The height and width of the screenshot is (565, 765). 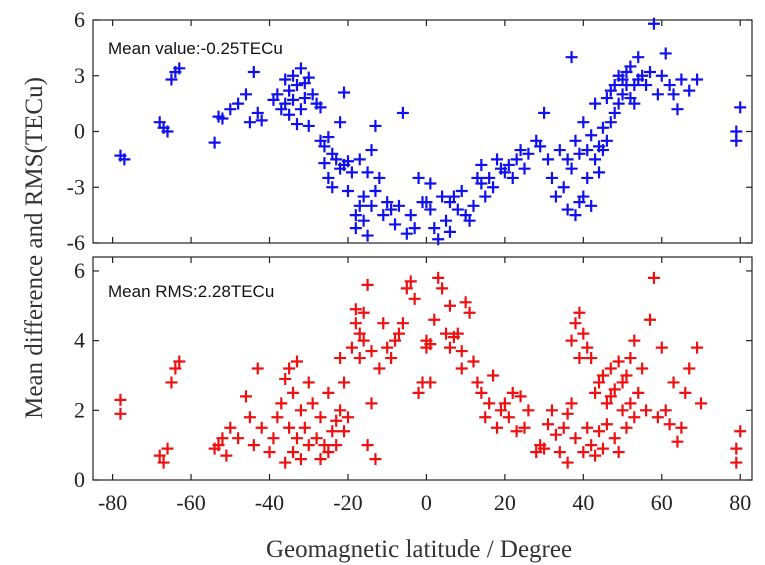 I want to click on y-tick-label: 0, so click(x=79, y=479).